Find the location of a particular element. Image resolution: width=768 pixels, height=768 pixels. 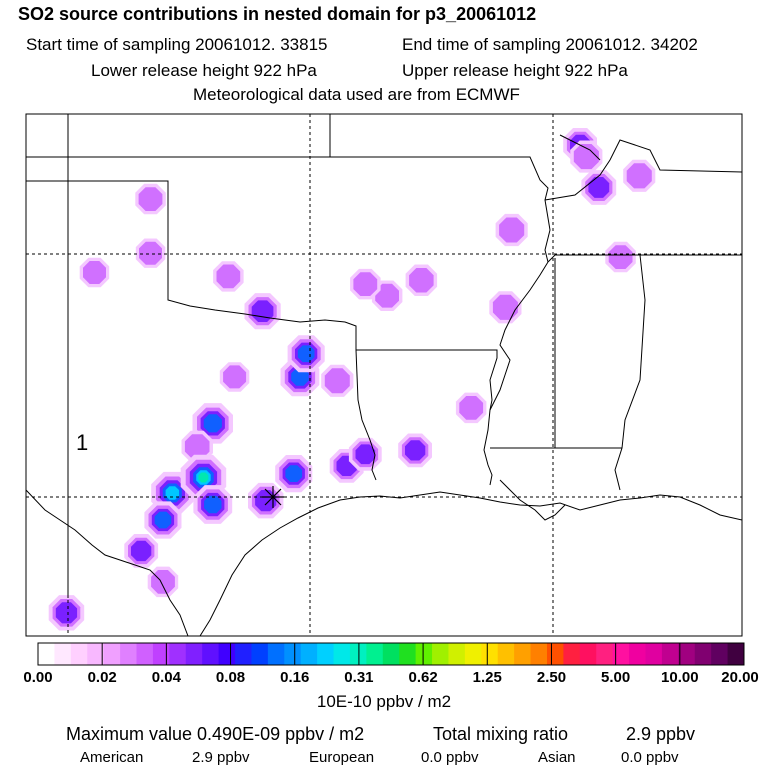

domain-label: 1 is located at coordinates (82, 442).